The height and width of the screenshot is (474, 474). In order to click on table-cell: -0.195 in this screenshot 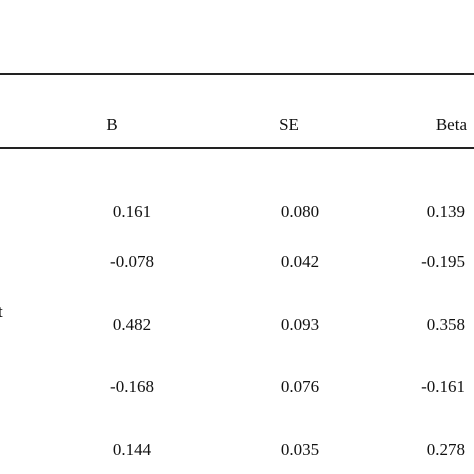, I will do `click(443, 261)`.